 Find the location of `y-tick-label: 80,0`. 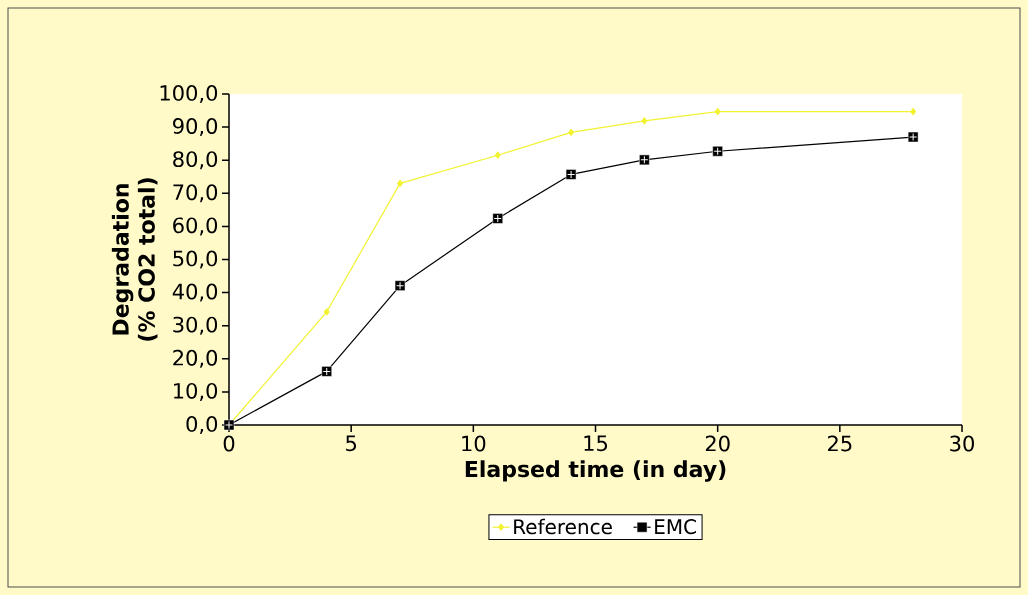

y-tick-label: 80,0 is located at coordinates (195, 160).